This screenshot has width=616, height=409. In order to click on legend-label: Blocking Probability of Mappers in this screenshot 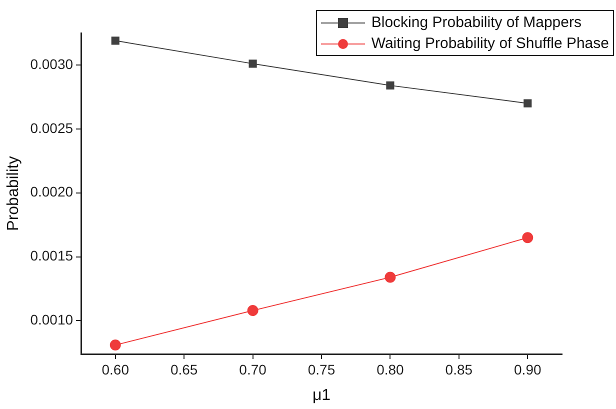, I will do `click(476, 22)`.